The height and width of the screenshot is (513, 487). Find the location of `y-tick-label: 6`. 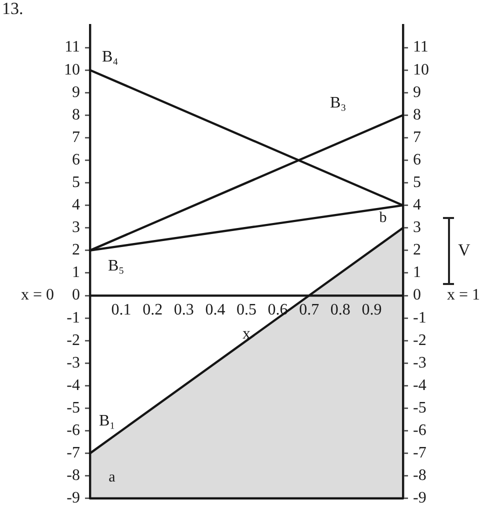

y-tick-label: 6 is located at coordinates (76, 159).